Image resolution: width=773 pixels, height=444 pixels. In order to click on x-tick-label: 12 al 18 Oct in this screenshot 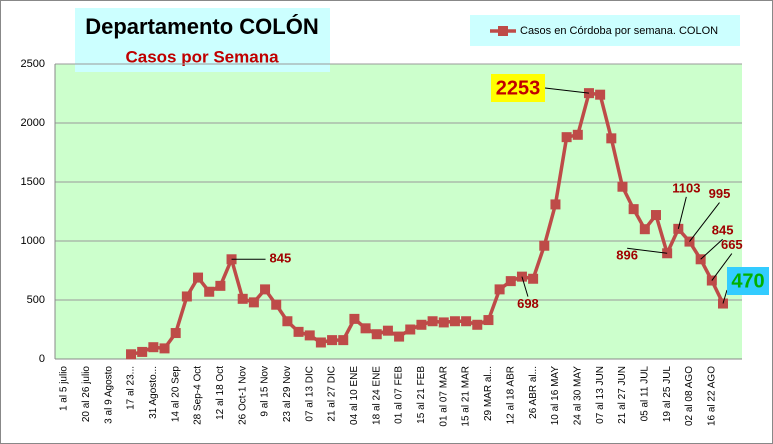, I will do `click(220, 393)`.